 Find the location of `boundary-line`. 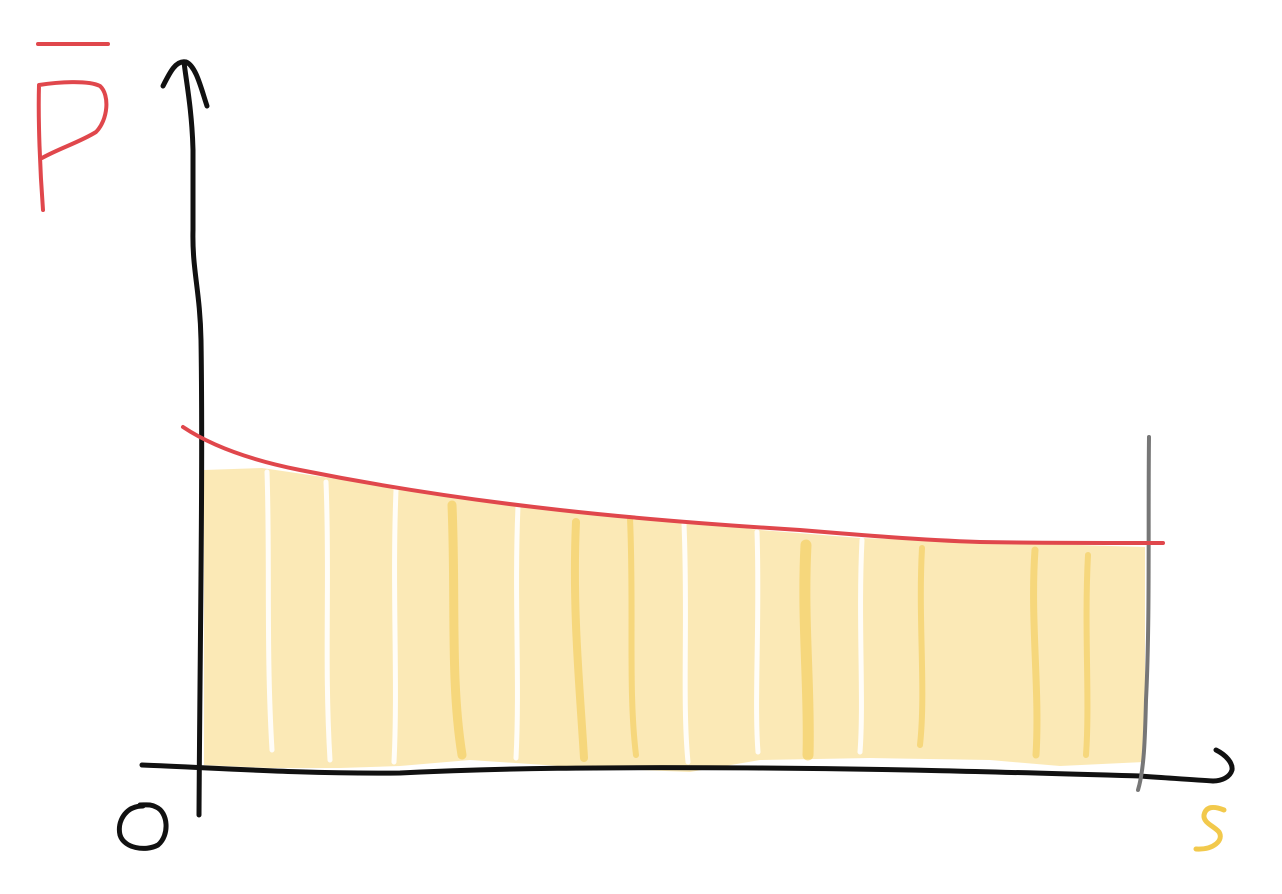

boundary-line is located at coordinates (1143, 613).